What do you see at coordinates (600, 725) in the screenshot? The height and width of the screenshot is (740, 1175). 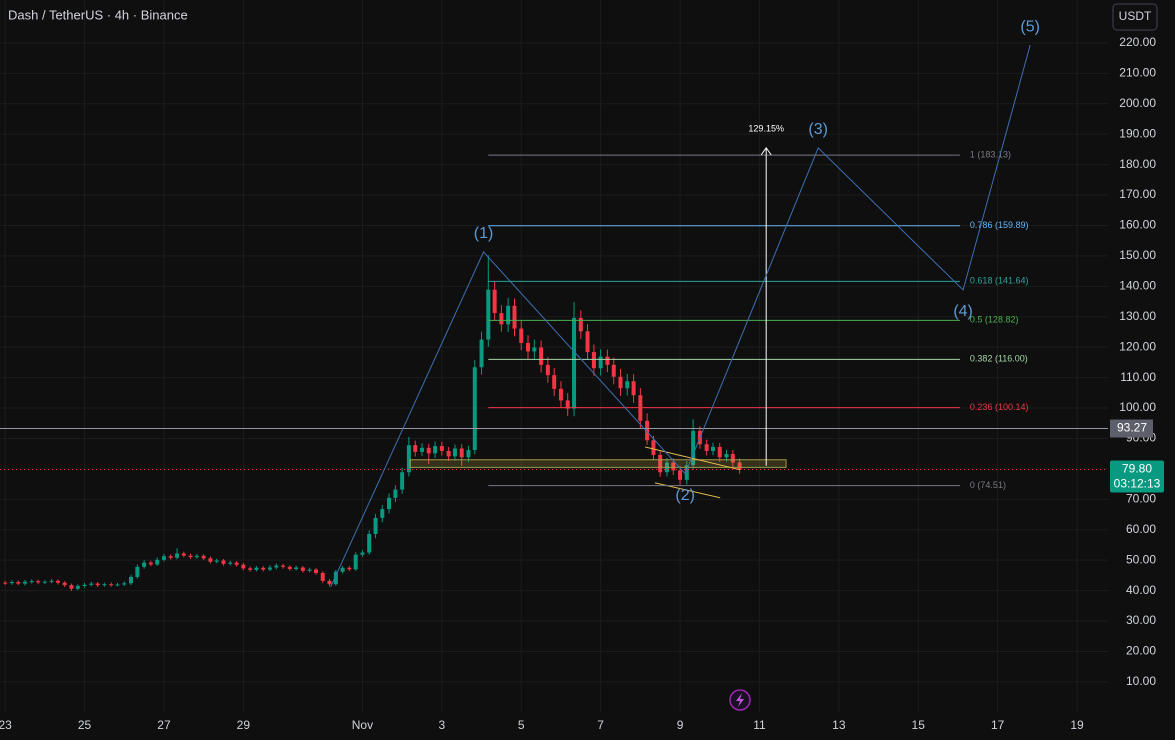 I see `x-tick-label: 7` at bounding box center [600, 725].